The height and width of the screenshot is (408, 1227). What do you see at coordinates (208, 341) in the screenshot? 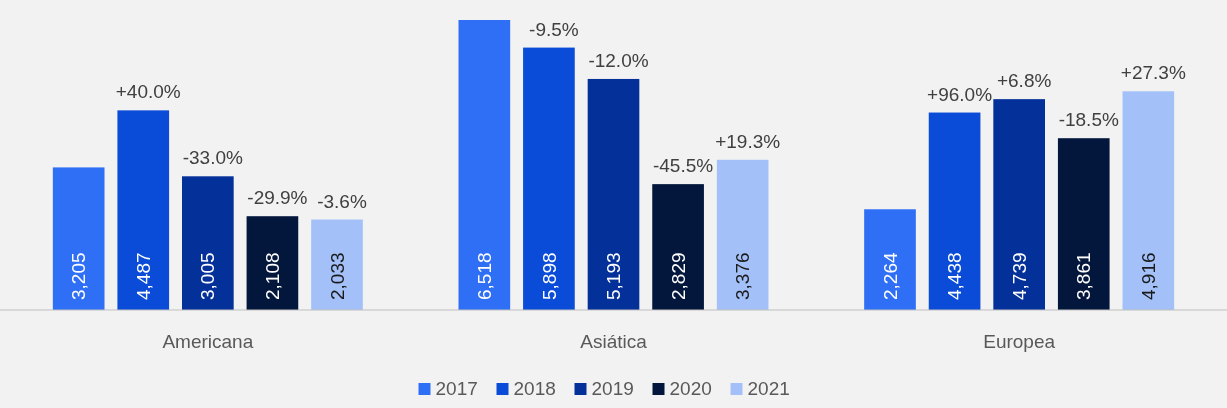
I see `x-tick-label: Americana` at bounding box center [208, 341].